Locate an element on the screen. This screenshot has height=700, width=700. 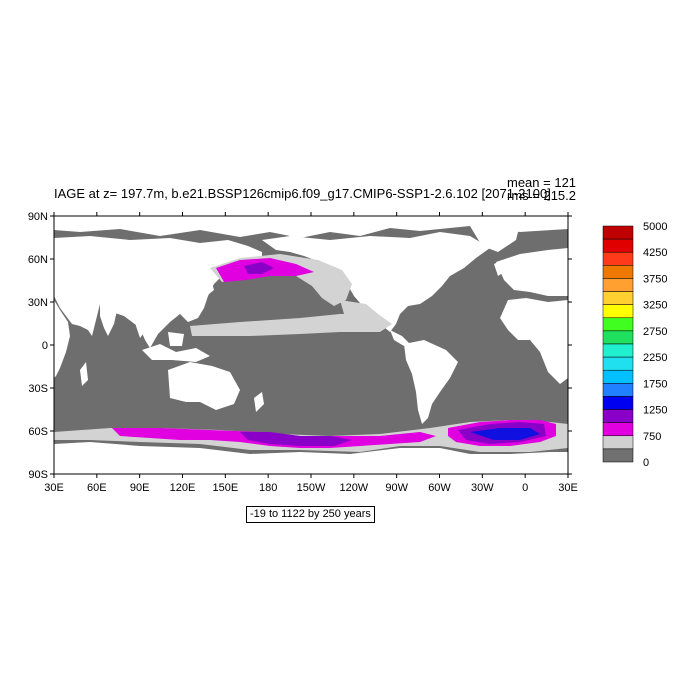
lat-label: 30N is located at coordinates (38, 303).